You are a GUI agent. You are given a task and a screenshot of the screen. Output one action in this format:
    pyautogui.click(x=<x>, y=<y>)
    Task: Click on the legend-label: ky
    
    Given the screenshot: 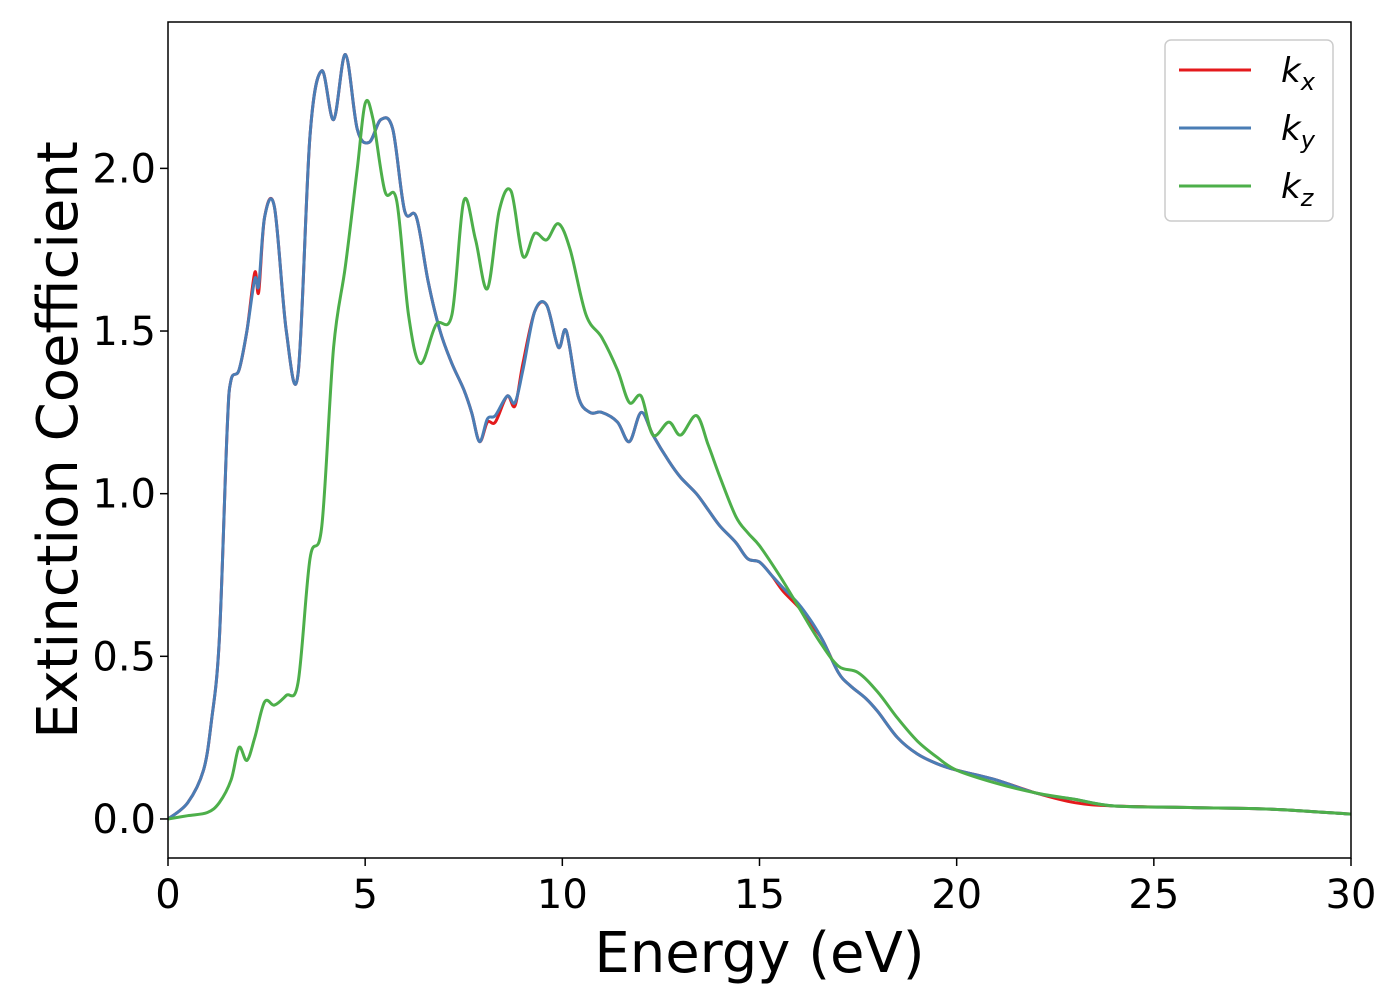 What is the action you would take?
    pyautogui.click(x=1298, y=131)
    